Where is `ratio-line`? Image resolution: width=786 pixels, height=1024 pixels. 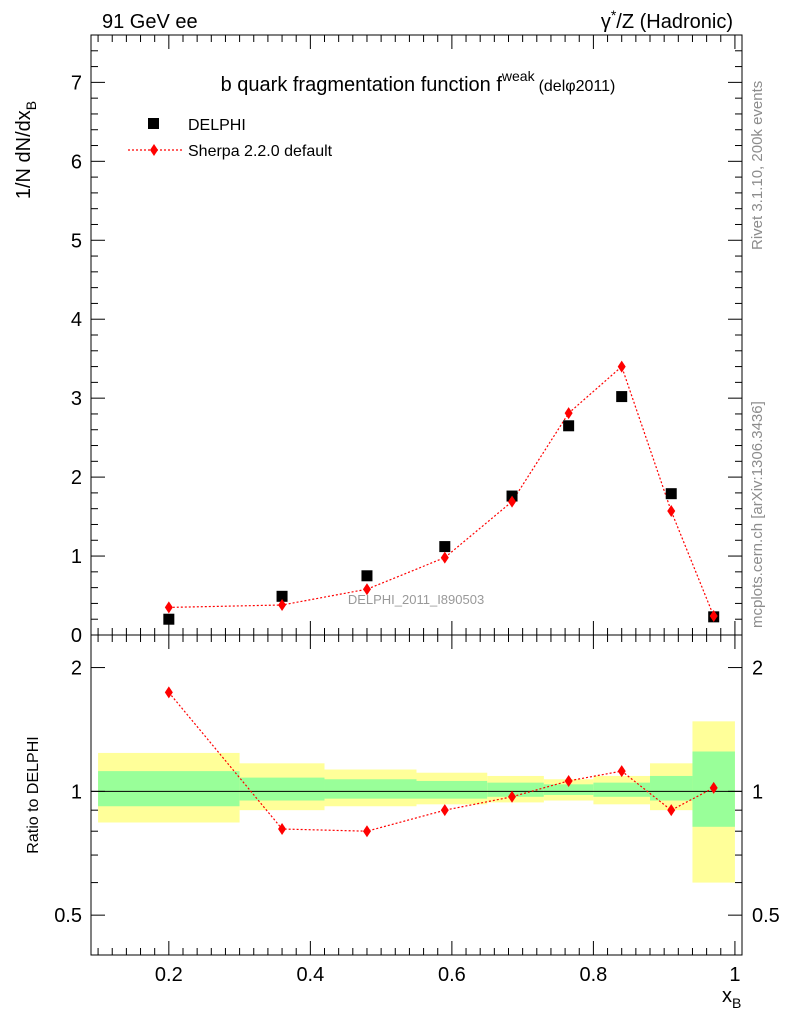 ratio-line is located at coordinates (441, 762).